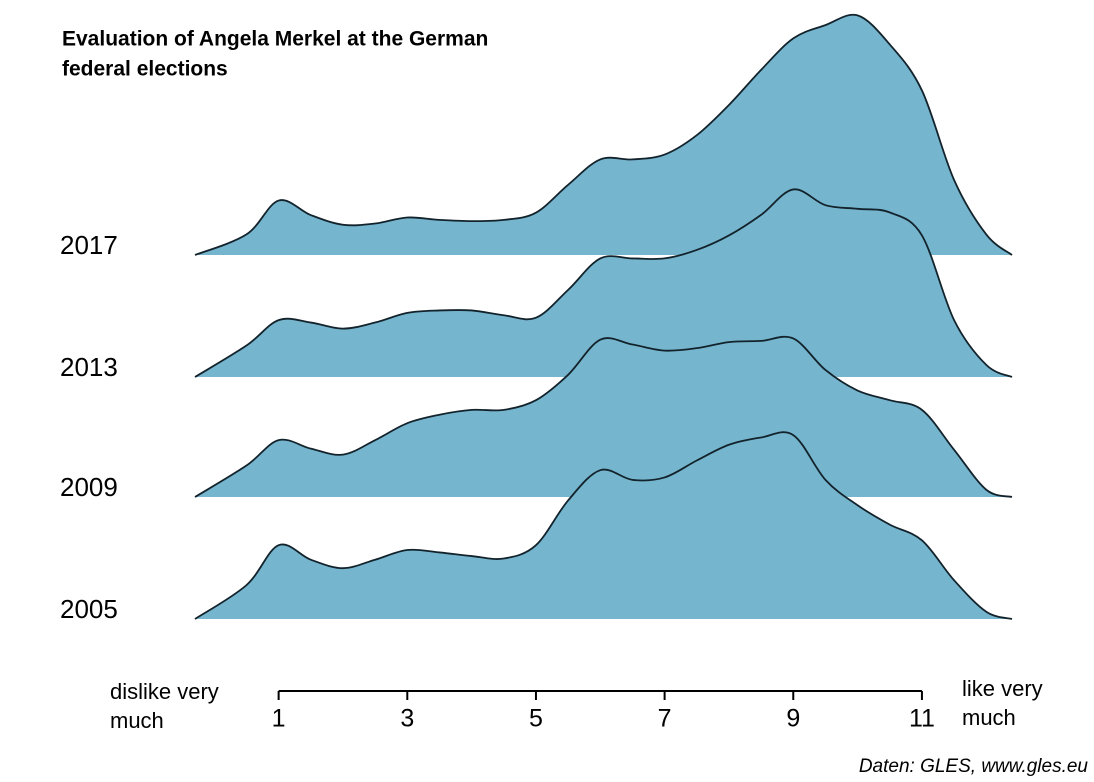 The width and height of the screenshot is (1094, 782). Describe the element at coordinates (89, 609) in the screenshot. I see `row-label: 2005` at that location.